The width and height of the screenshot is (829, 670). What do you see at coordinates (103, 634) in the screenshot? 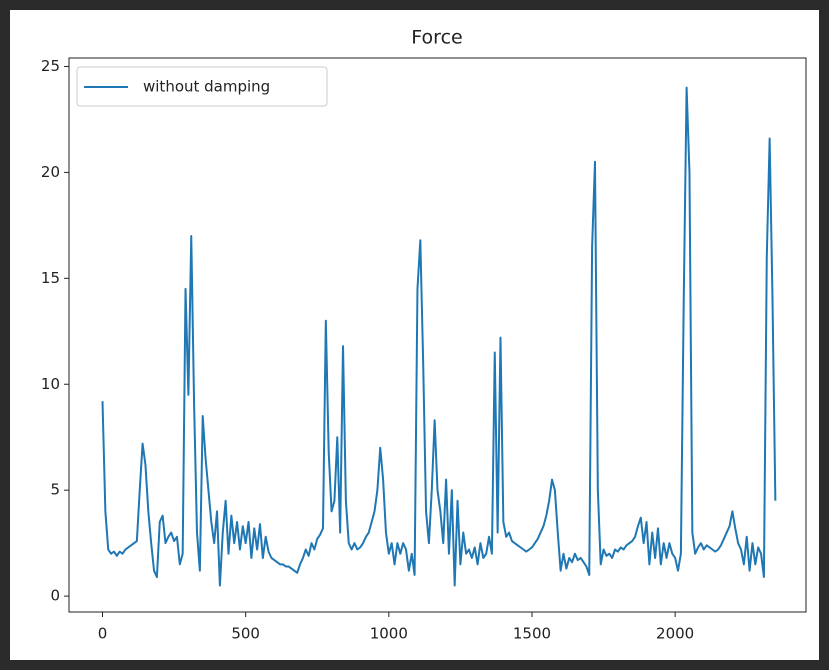
I see `x-tick-label: 0` at bounding box center [103, 634].